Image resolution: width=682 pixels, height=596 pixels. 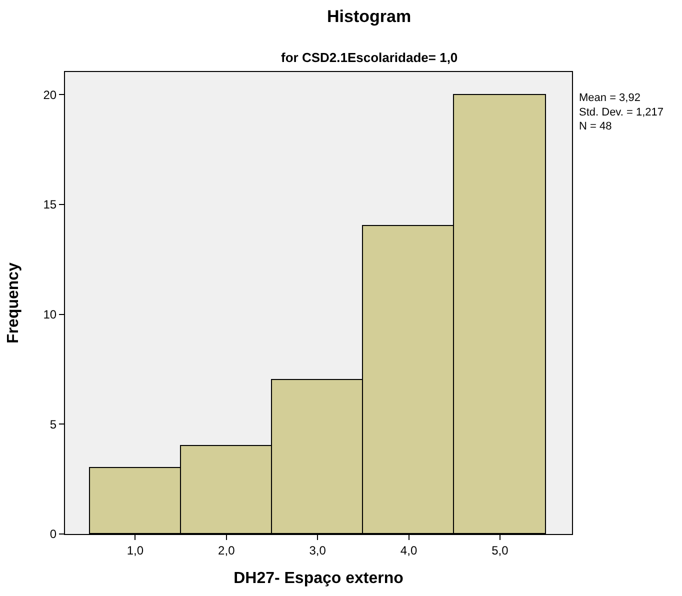 What do you see at coordinates (135, 550) in the screenshot?
I see `x-tick-label: 1,0` at bounding box center [135, 550].